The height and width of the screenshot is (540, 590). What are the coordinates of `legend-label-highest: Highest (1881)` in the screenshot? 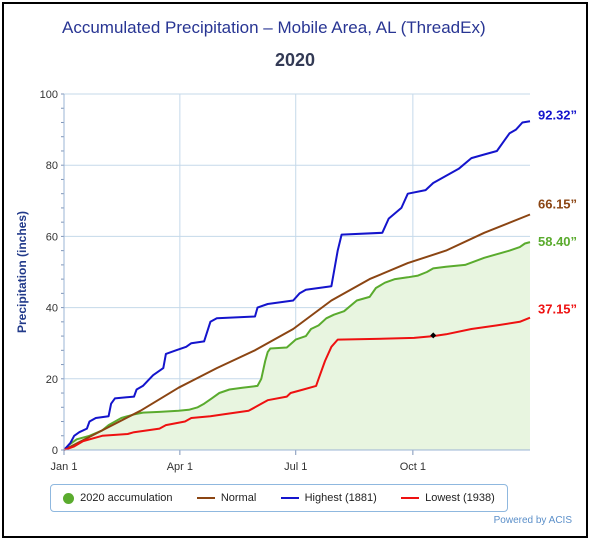 It's located at (340, 498).